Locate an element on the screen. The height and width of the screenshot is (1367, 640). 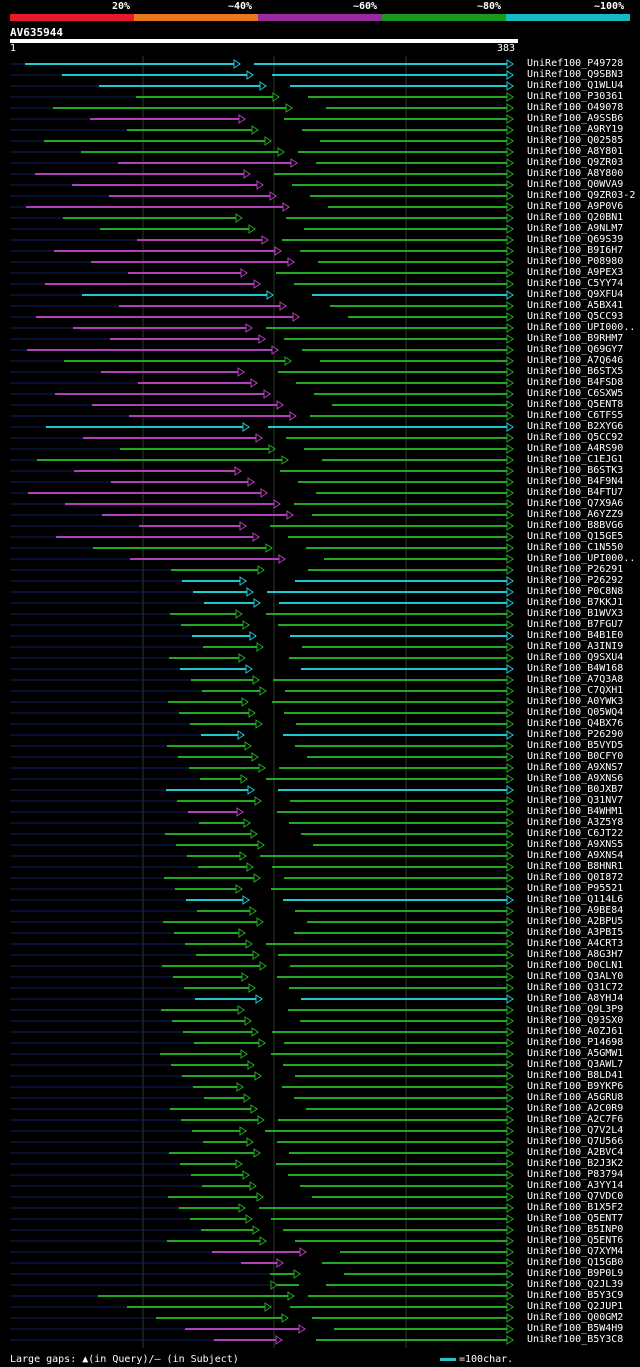
hit-label: UniRef100_B9I6H7 is located at coordinates (575, 250).